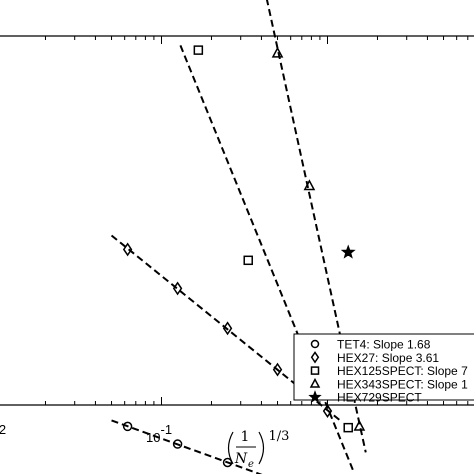  Describe the element at coordinates (251, 464) in the screenshot. I see `x-label-denominator-subscript: e` at that location.